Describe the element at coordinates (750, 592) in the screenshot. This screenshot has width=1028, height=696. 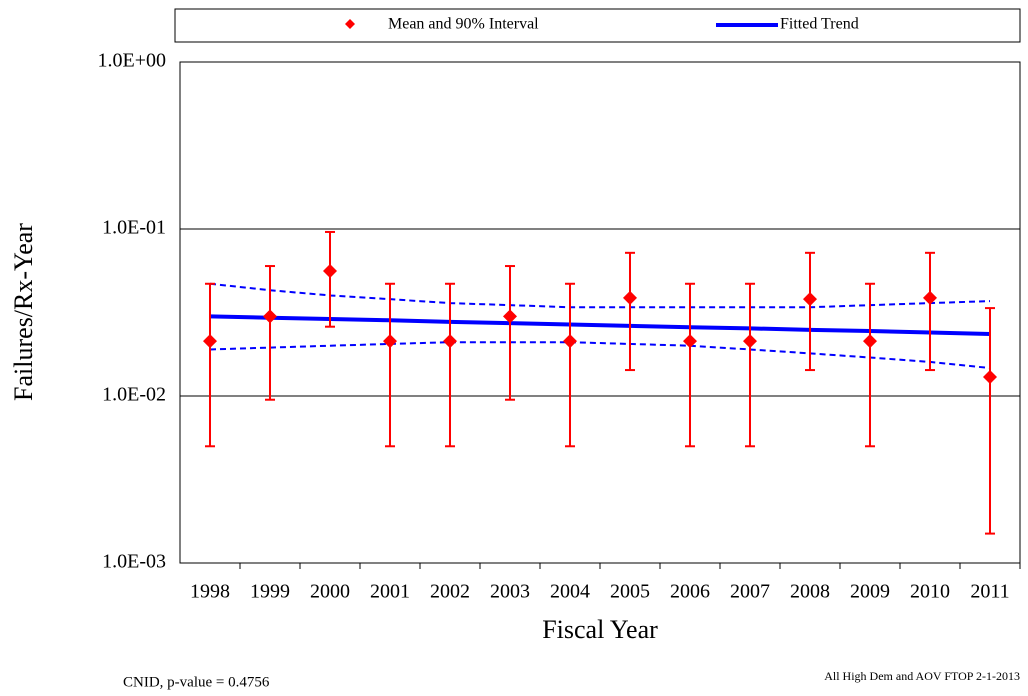
I see `x-tick-label: 2007` at that location.